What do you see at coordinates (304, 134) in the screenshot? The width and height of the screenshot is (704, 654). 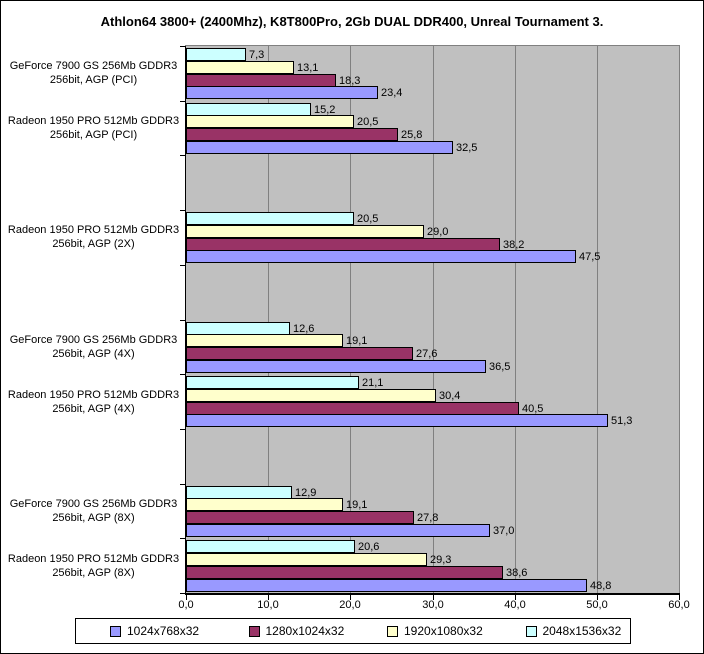 I see `bar-1280x1024x32: 25,8` at bounding box center [304, 134].